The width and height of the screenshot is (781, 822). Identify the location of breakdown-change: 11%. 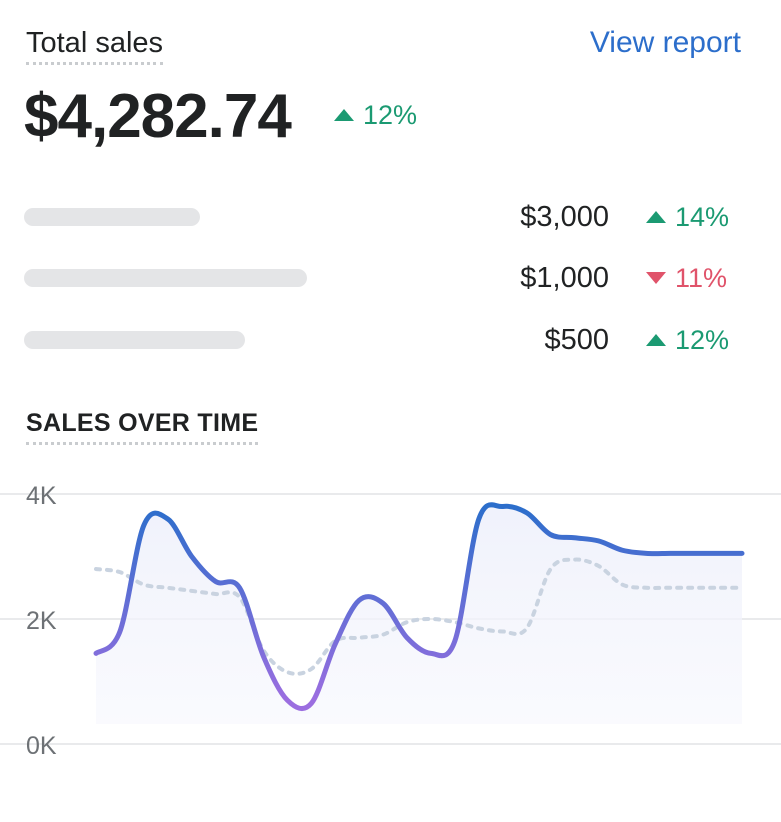
(686, 278).